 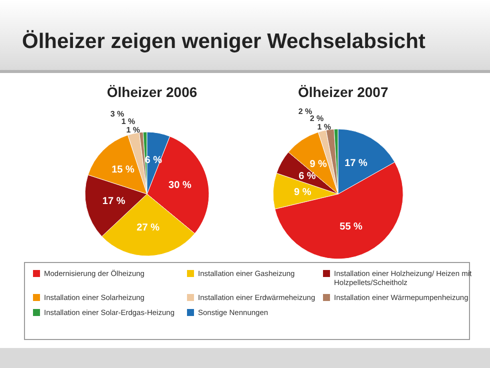 I want to click on data-label: 30 %, so click(x=180, y=186).